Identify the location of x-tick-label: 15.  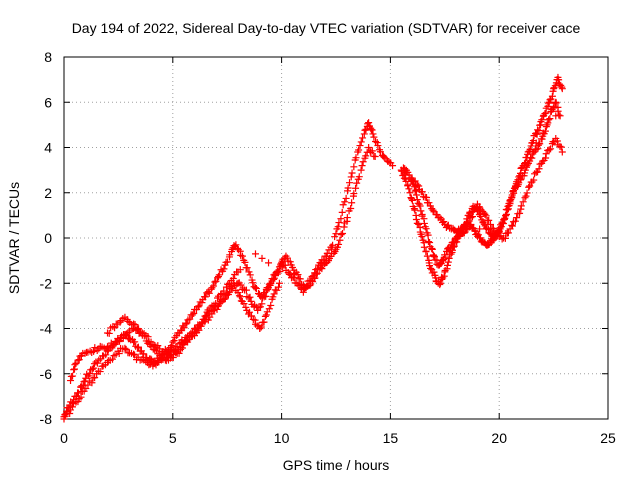
(391, 438).